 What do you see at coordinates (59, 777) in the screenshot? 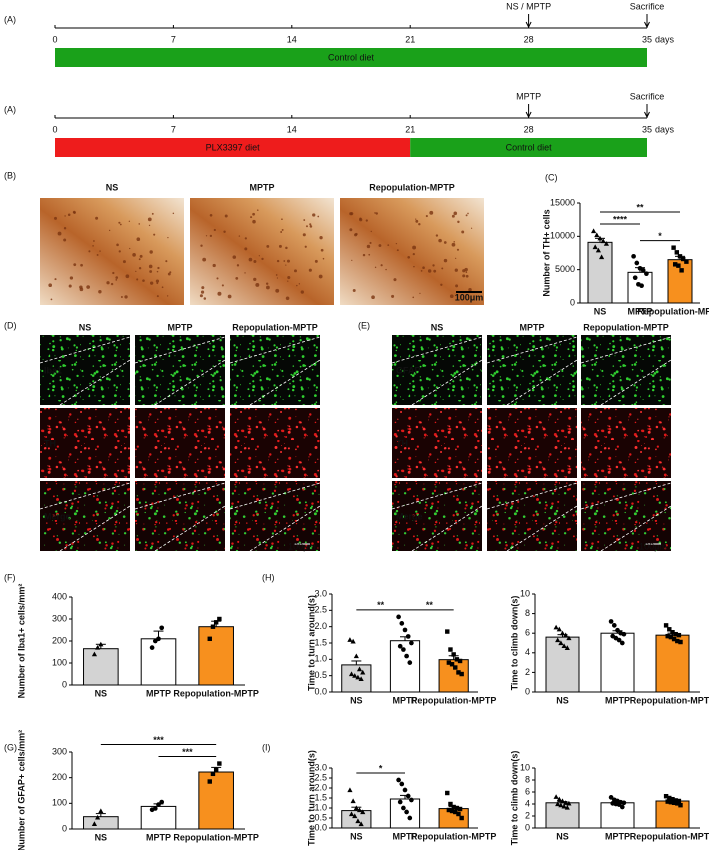
I see `y-tick-label: 200` at bounding box center [59, 777].